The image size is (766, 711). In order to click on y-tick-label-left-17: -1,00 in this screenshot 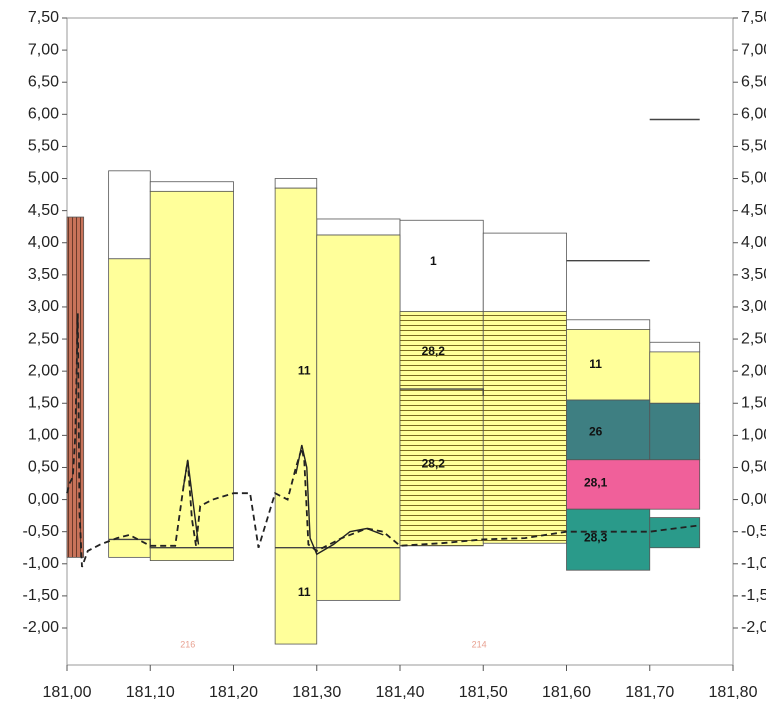, I will do `click(41, 563)`.